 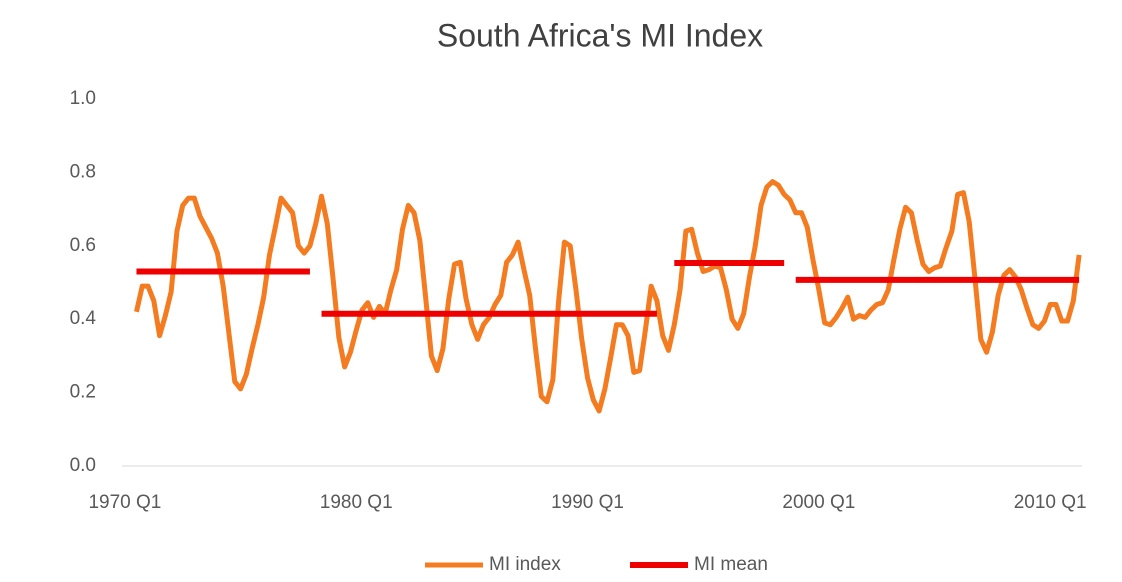 What do you see at coordinates (124, 502) in the screenshot?
I see `x-tick-label: 1970 Q1` at bounding box center [124, 502].